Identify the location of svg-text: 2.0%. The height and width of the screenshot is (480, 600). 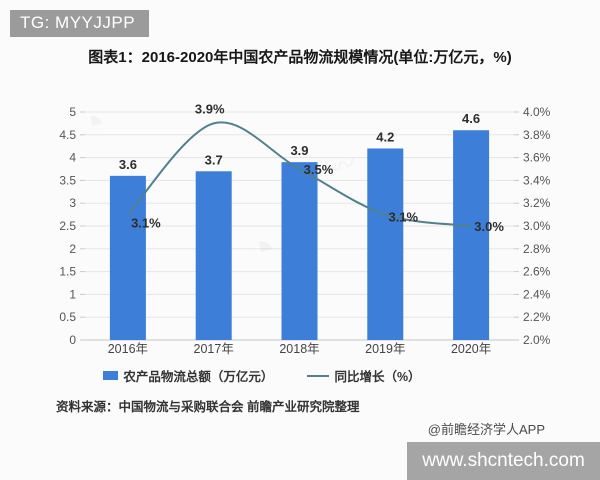
(537, 340).